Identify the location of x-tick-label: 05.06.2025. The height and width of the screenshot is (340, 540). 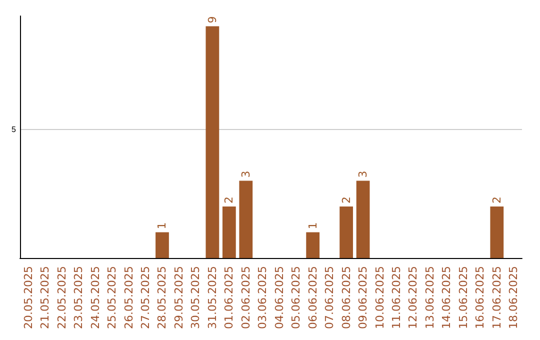
(296, 298).